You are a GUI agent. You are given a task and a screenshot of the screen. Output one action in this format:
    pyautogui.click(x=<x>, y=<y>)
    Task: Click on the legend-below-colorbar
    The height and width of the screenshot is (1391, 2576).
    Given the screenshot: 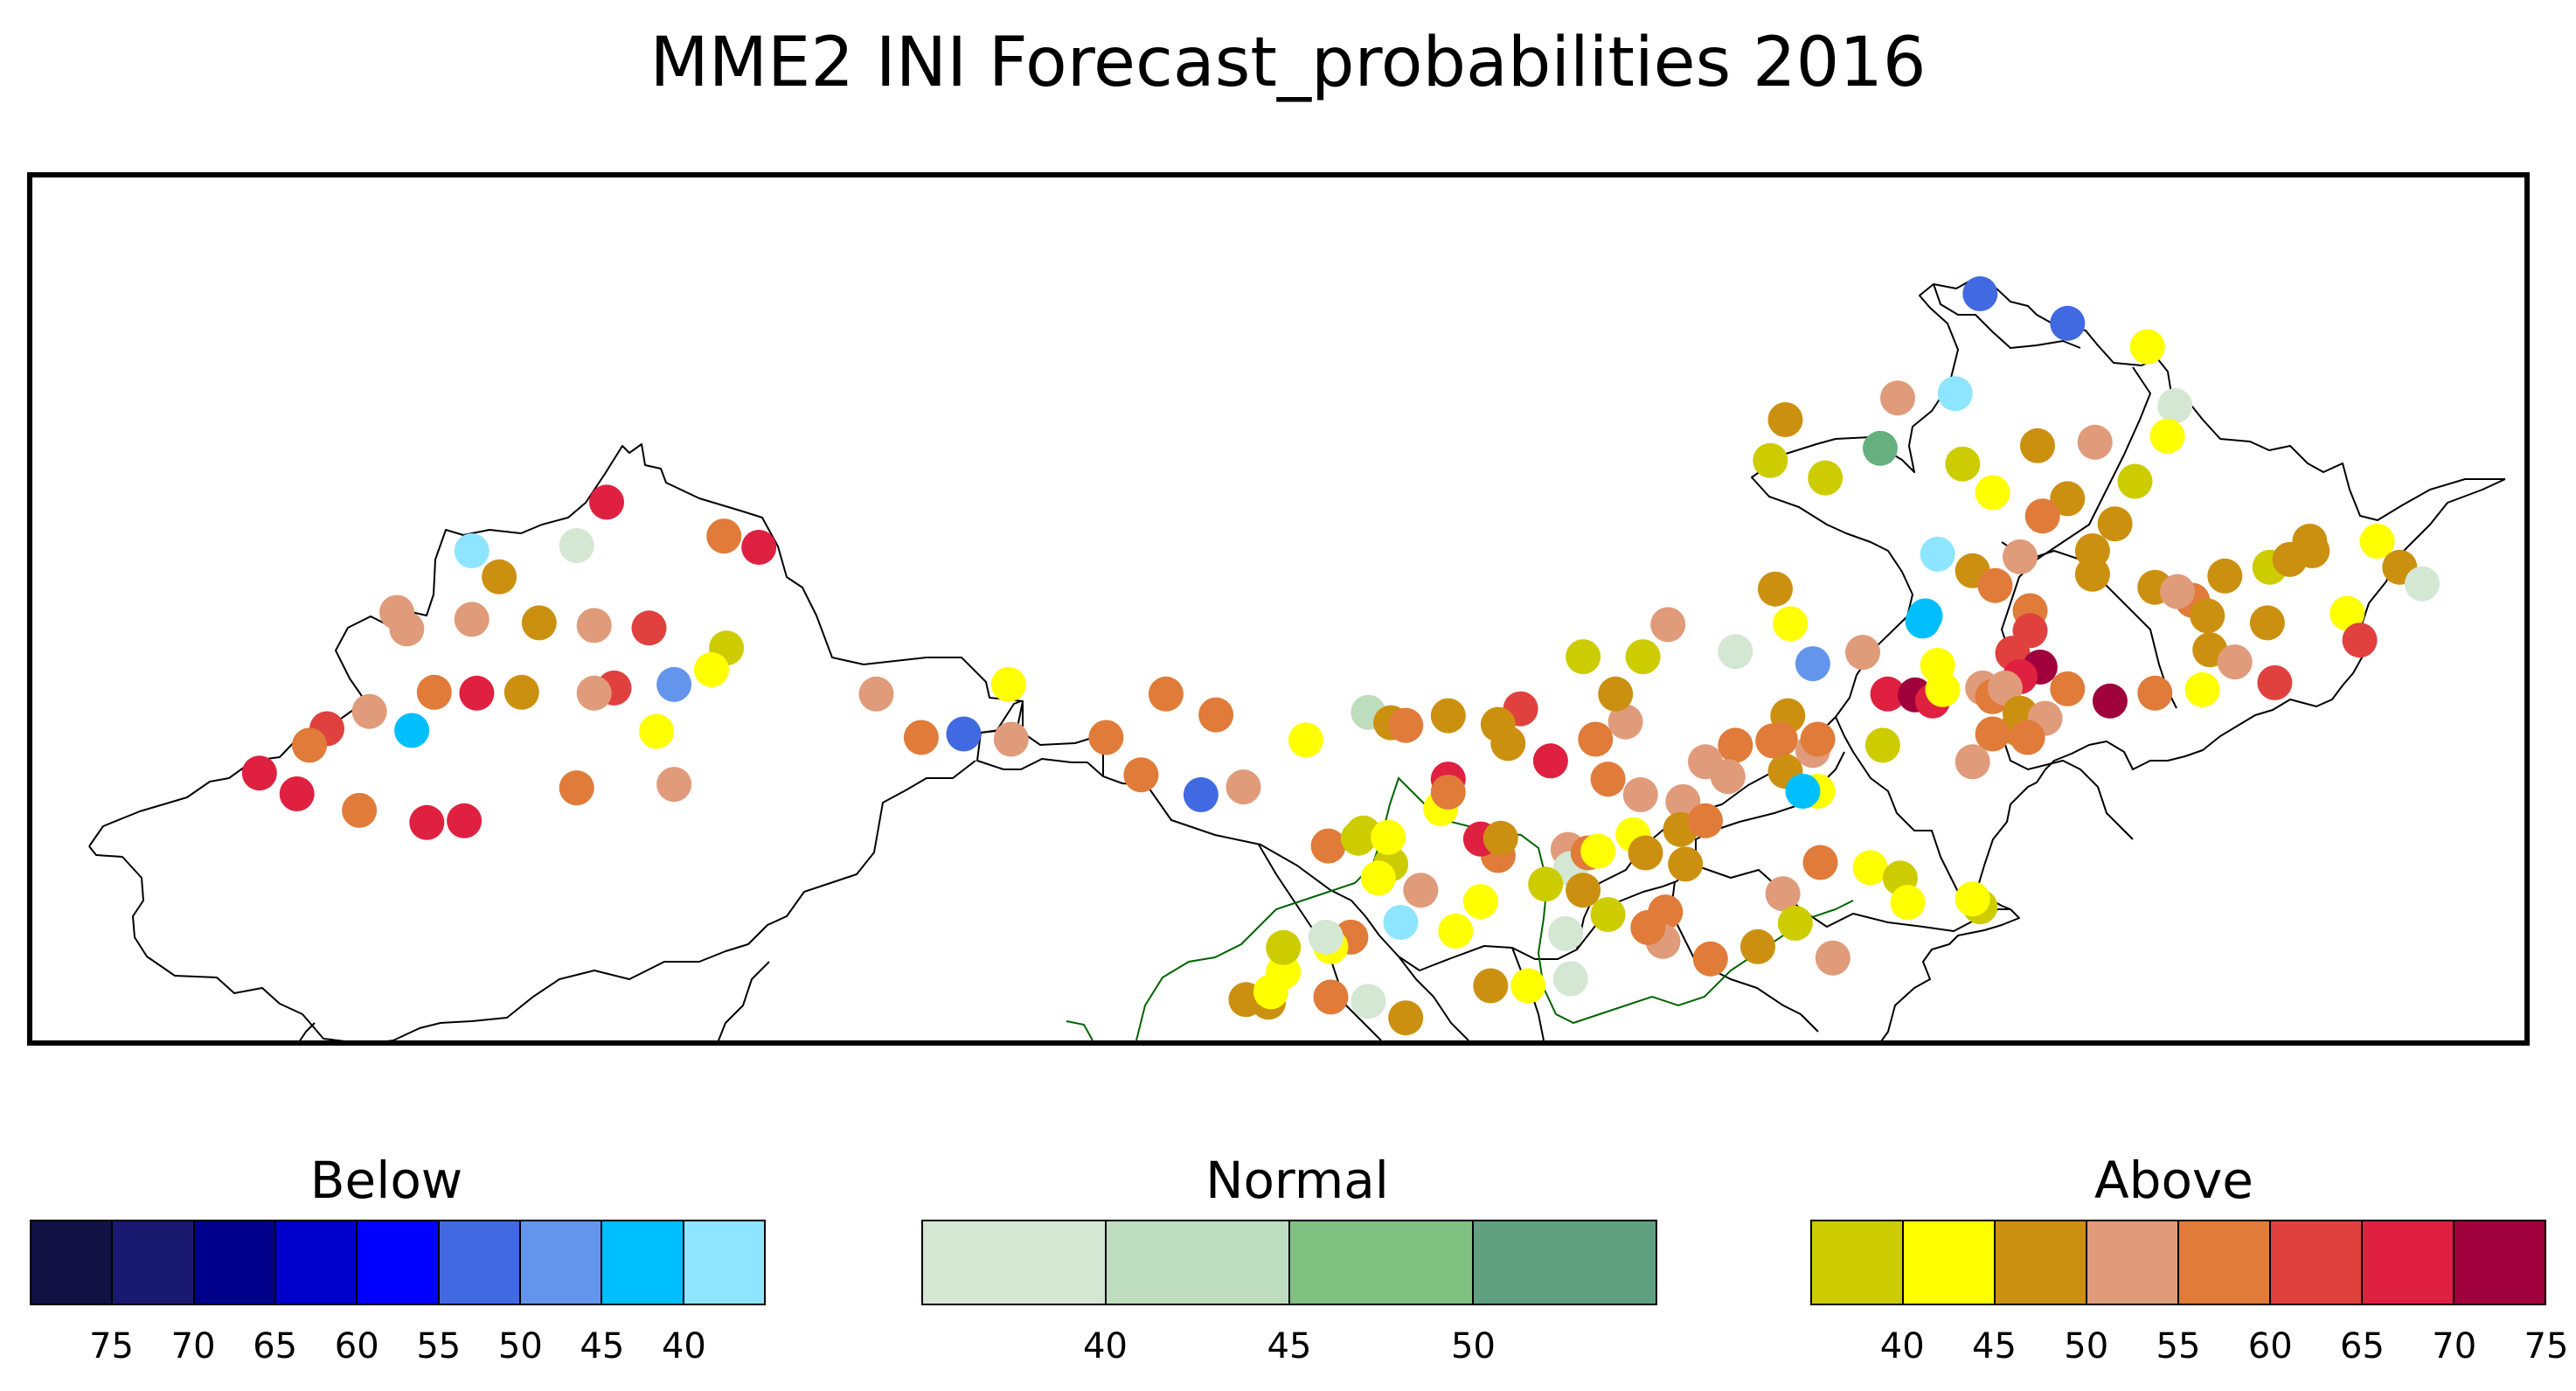 What is the action you would take?
    pyautogui.click(x=398, y=1262)
    